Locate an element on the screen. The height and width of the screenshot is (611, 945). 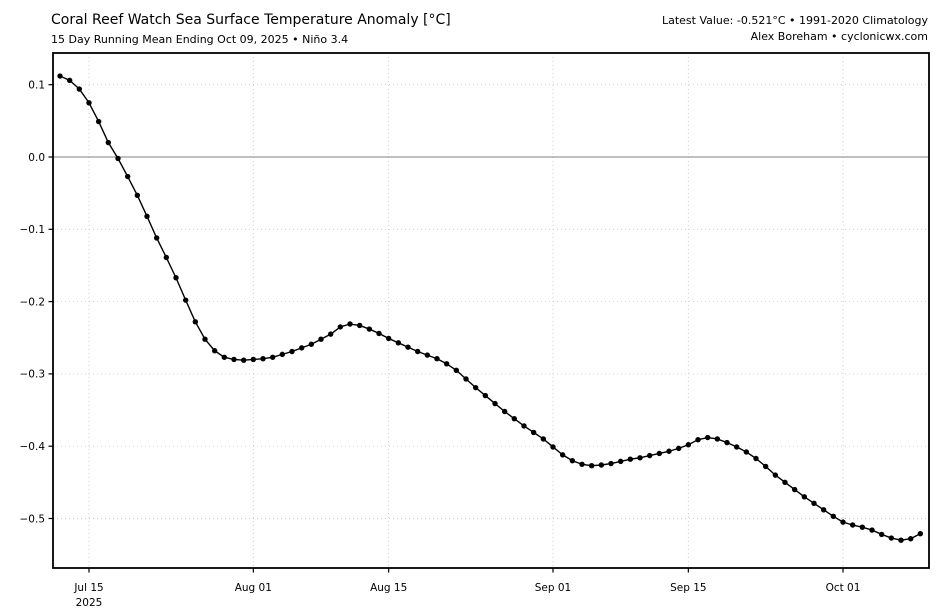
x-tick-label: Sep 15 is located at coordinates (688, 588).